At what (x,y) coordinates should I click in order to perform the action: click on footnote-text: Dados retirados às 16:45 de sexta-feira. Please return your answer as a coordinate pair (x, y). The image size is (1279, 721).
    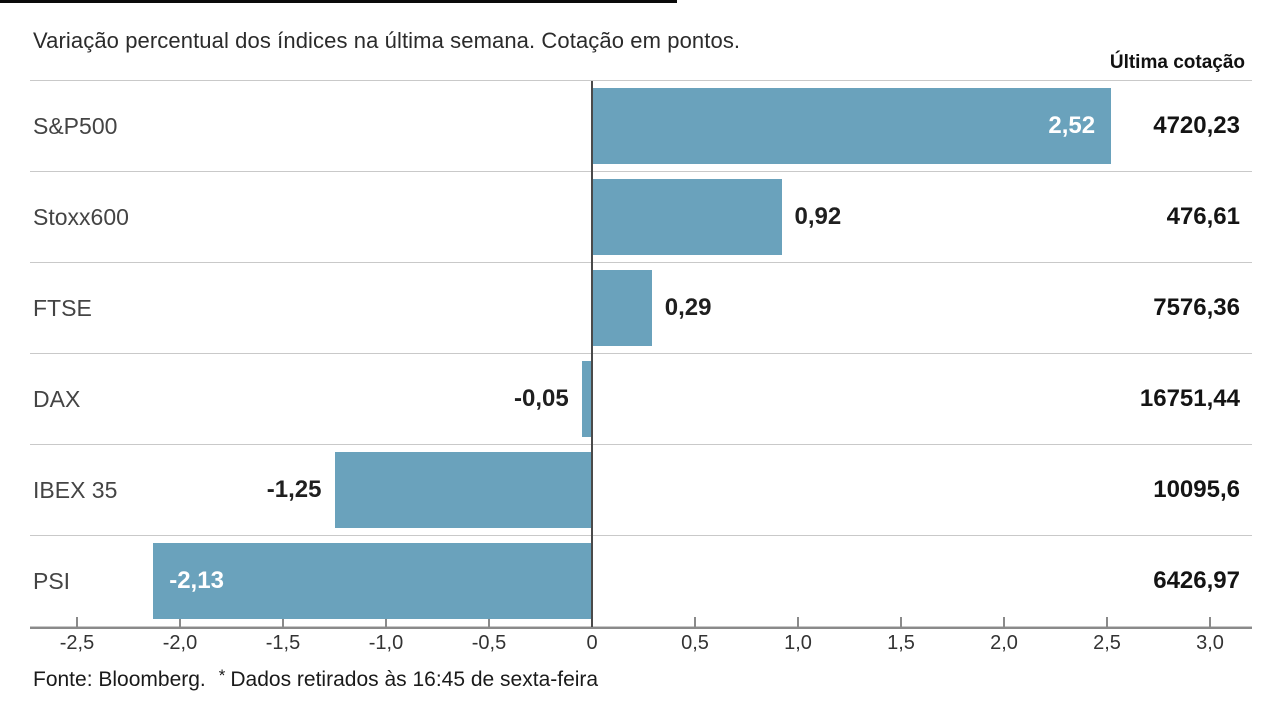
    Looking at the image, I should click on (414, 679).